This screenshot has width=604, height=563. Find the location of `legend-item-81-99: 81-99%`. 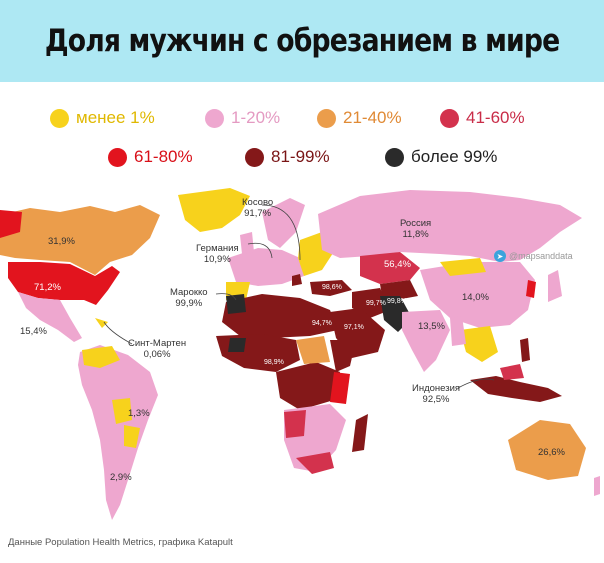

legend-item-81-99: 81-99% is located at coordinates (287, 157).